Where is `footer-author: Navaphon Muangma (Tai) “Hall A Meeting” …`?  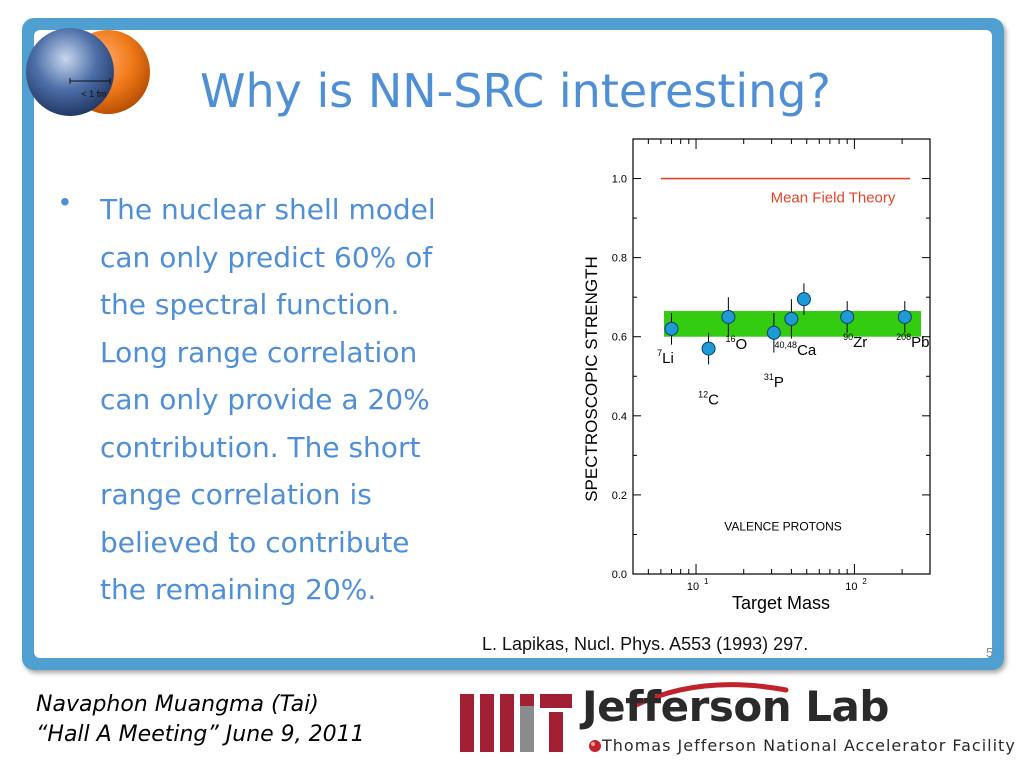 footer-author: Navaphon Muangma (Tai) “Hall A Meeting” … is located at coordinates (200, 720).